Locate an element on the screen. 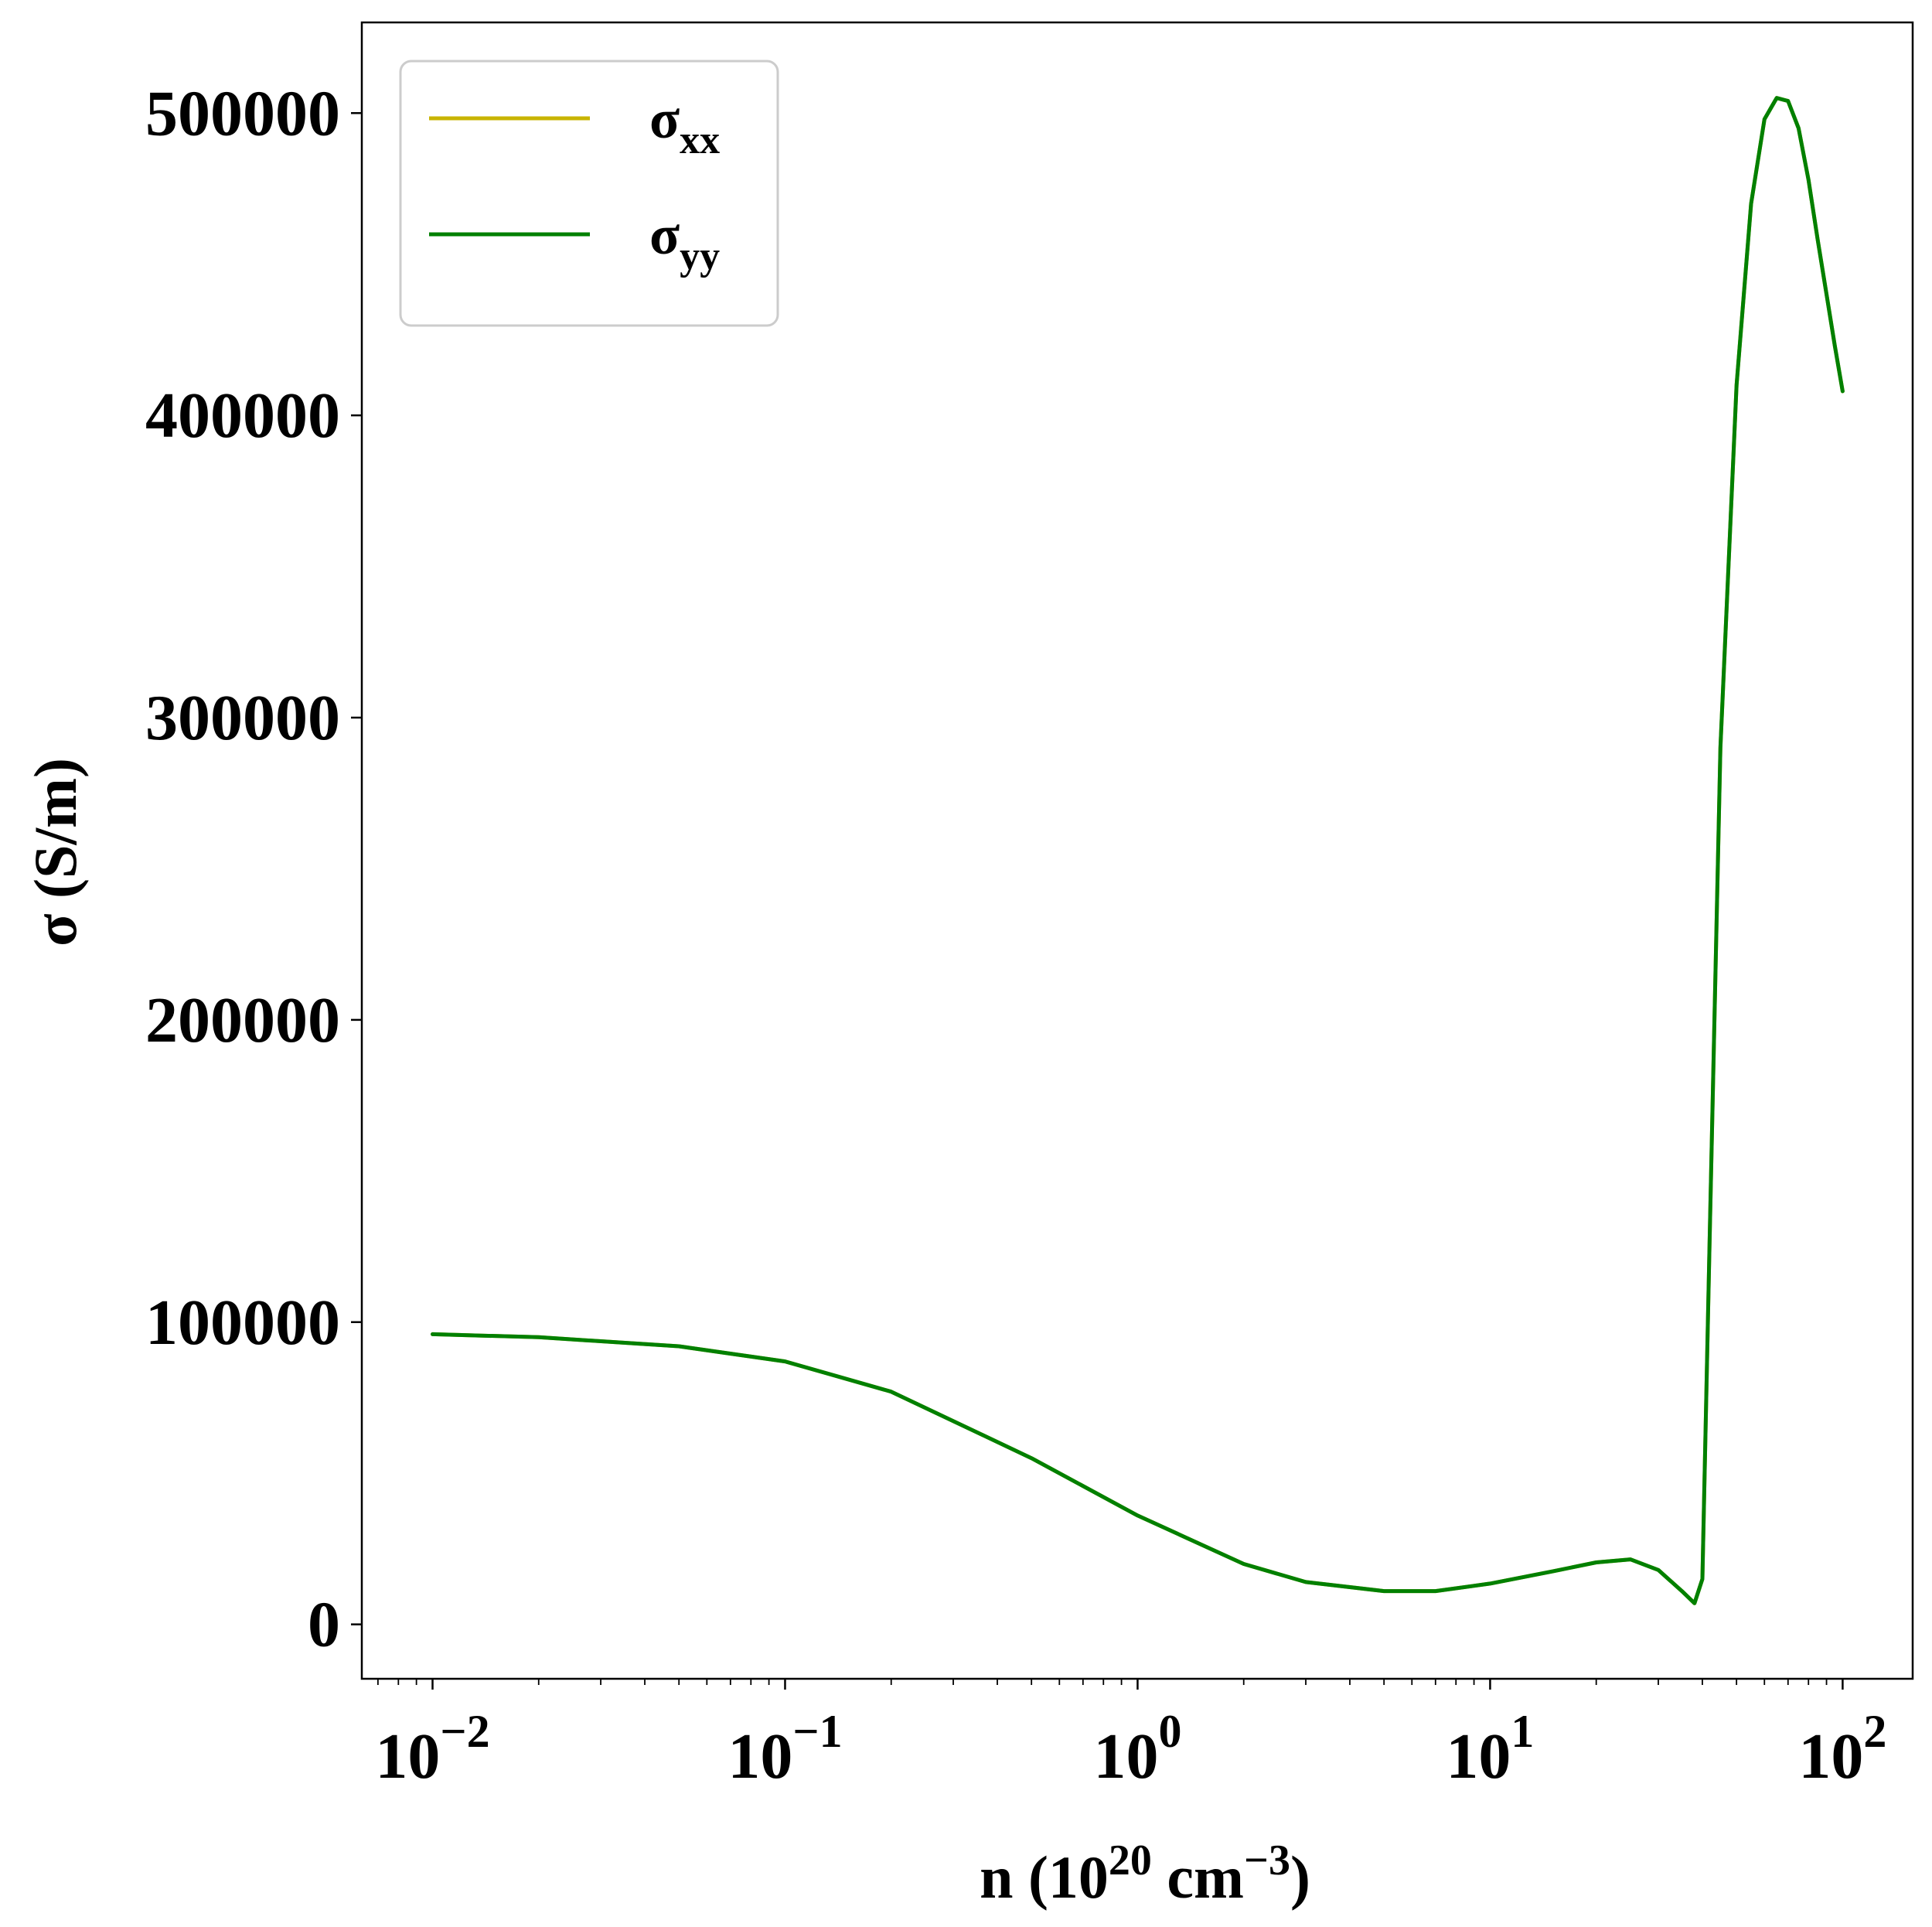 The height and width of the screenshot is (1927, 1932). legend-label-sigma-yy-sub: yy is located at coordinates (700, 256).